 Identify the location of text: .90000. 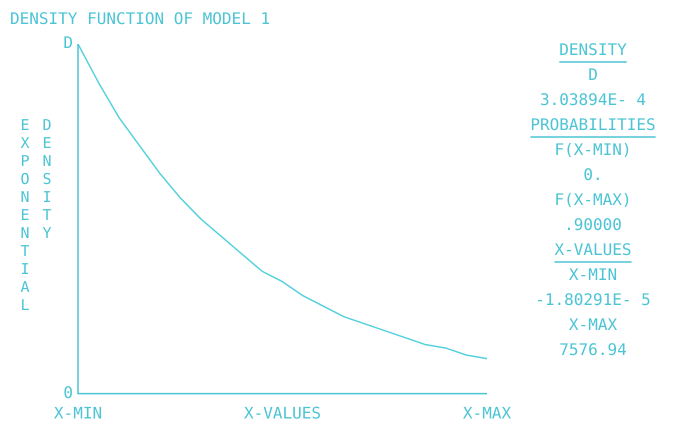
(593, 224).